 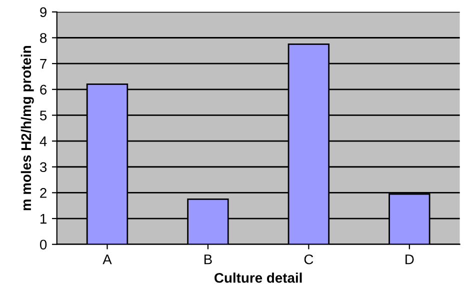 I want to click on y-axis-title: m moles H2/h/mg protein, so click(x=27, y=128).